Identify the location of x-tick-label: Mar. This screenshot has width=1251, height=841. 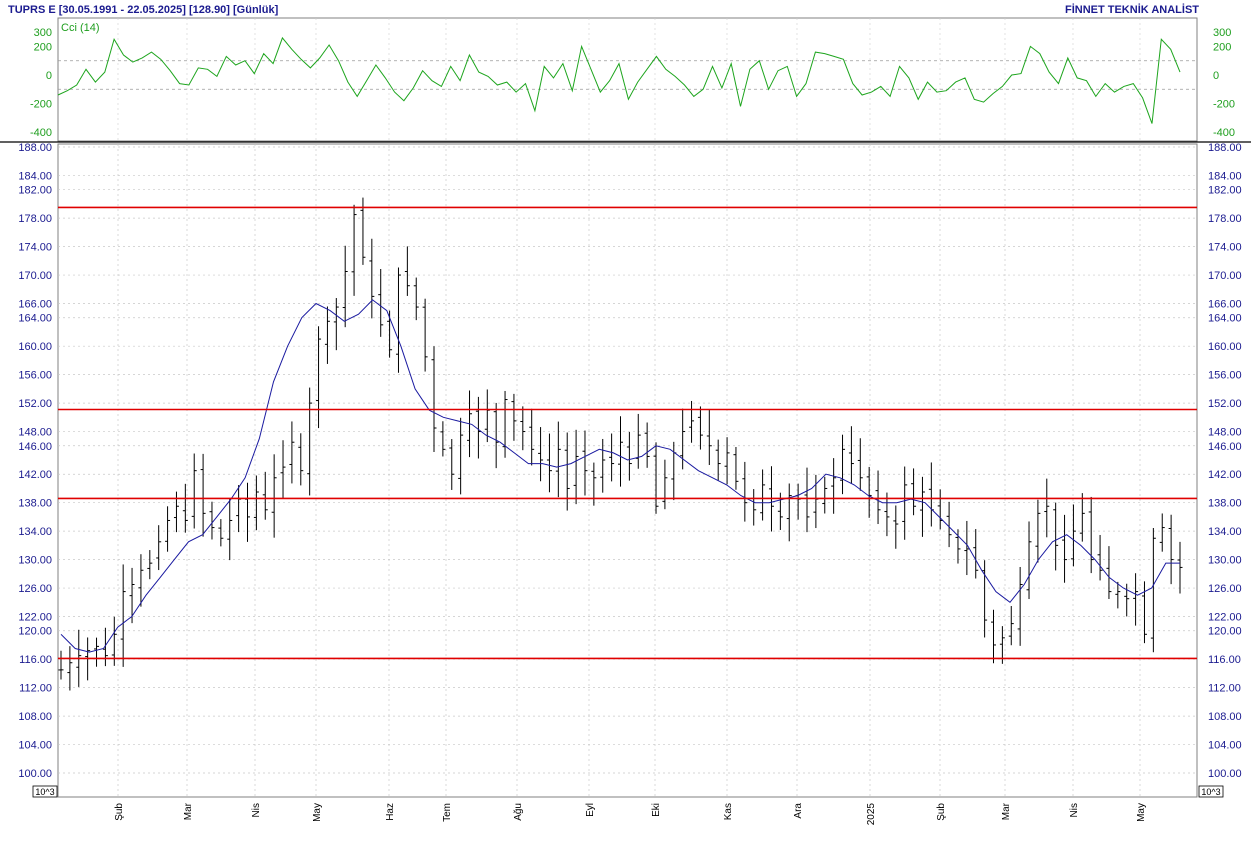
(188, 811).